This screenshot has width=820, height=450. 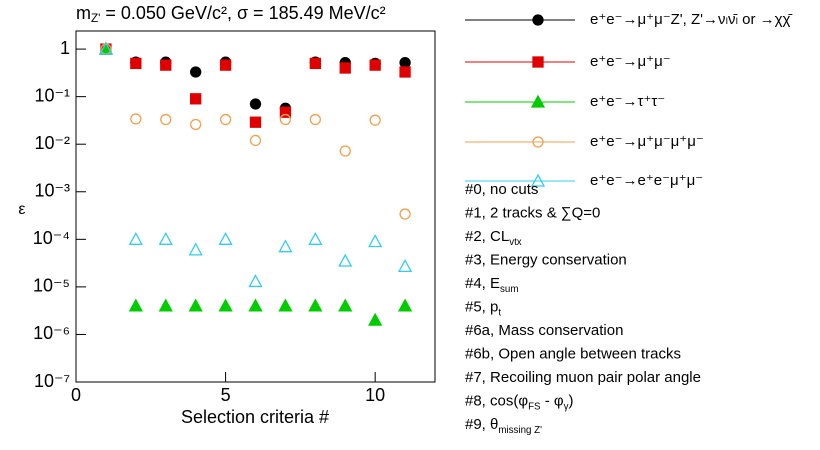 I want to click on chart-title-part: = 0.050 GeV/c², σ = 185.49 MeV/c², so click(x=242, y=13).